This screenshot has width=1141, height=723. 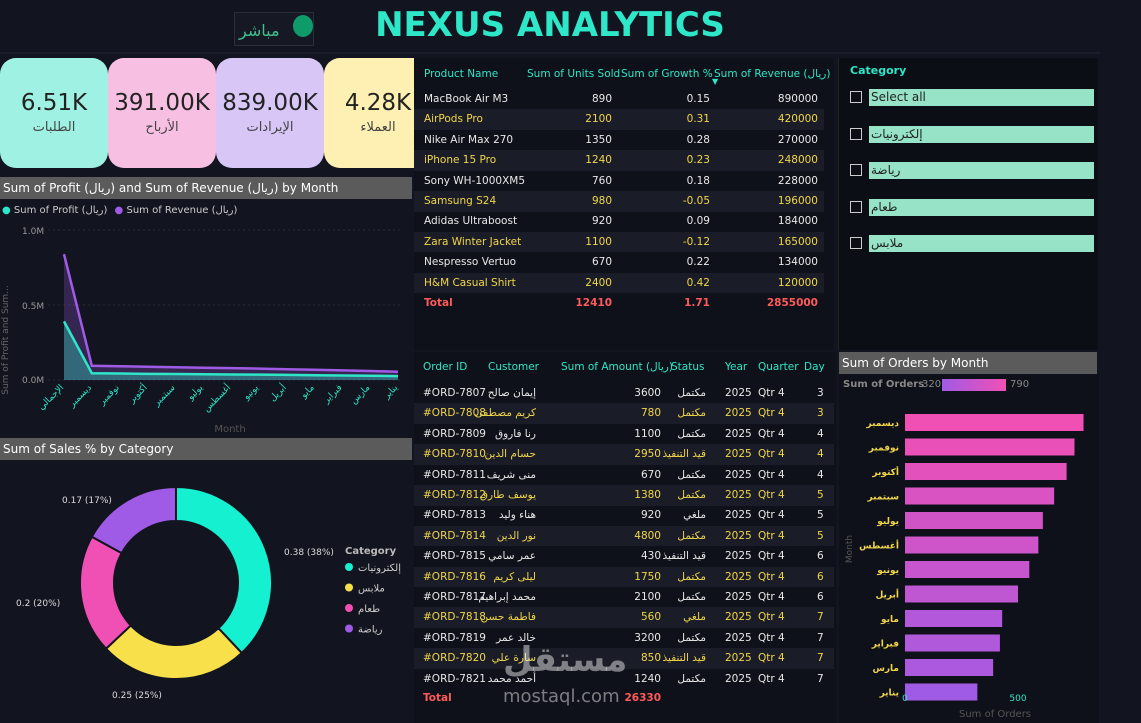 What do you see at coordinates (624, 536) in the screenshot?
I see `table-row: #ORD-7814 نور الدين 4800 مكتمل 2025 Qtr 4 5` at bounding box center [624, 536].